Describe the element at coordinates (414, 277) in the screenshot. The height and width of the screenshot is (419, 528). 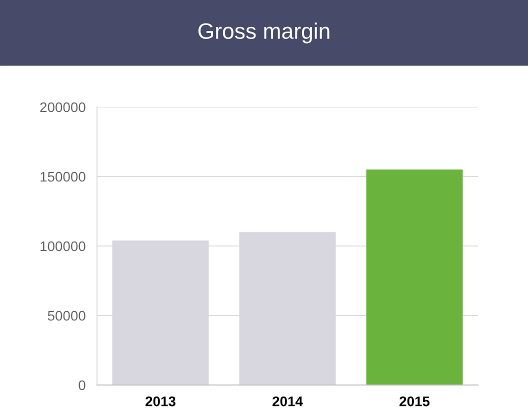
I see `bar` at that location.